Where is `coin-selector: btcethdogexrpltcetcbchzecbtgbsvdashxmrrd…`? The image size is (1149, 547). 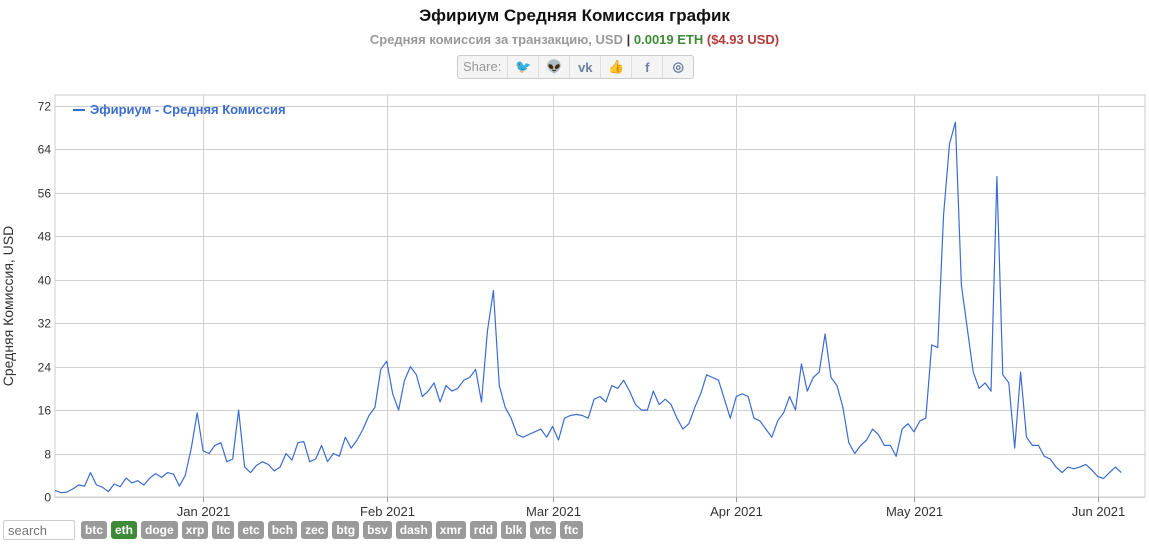
coin-selector: btcethdogexrpltcetcbchzecbtgbsvdashxmrrd… is located at coordinates (295, 530).